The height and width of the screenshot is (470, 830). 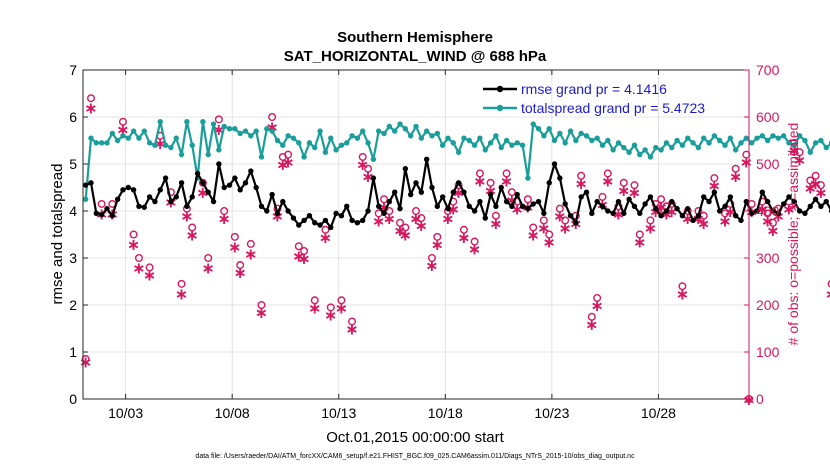 What do you see at coordinates (73, 70) in the screenshot?
I see `ytick-label: 7` at bounding box center [73, 70].